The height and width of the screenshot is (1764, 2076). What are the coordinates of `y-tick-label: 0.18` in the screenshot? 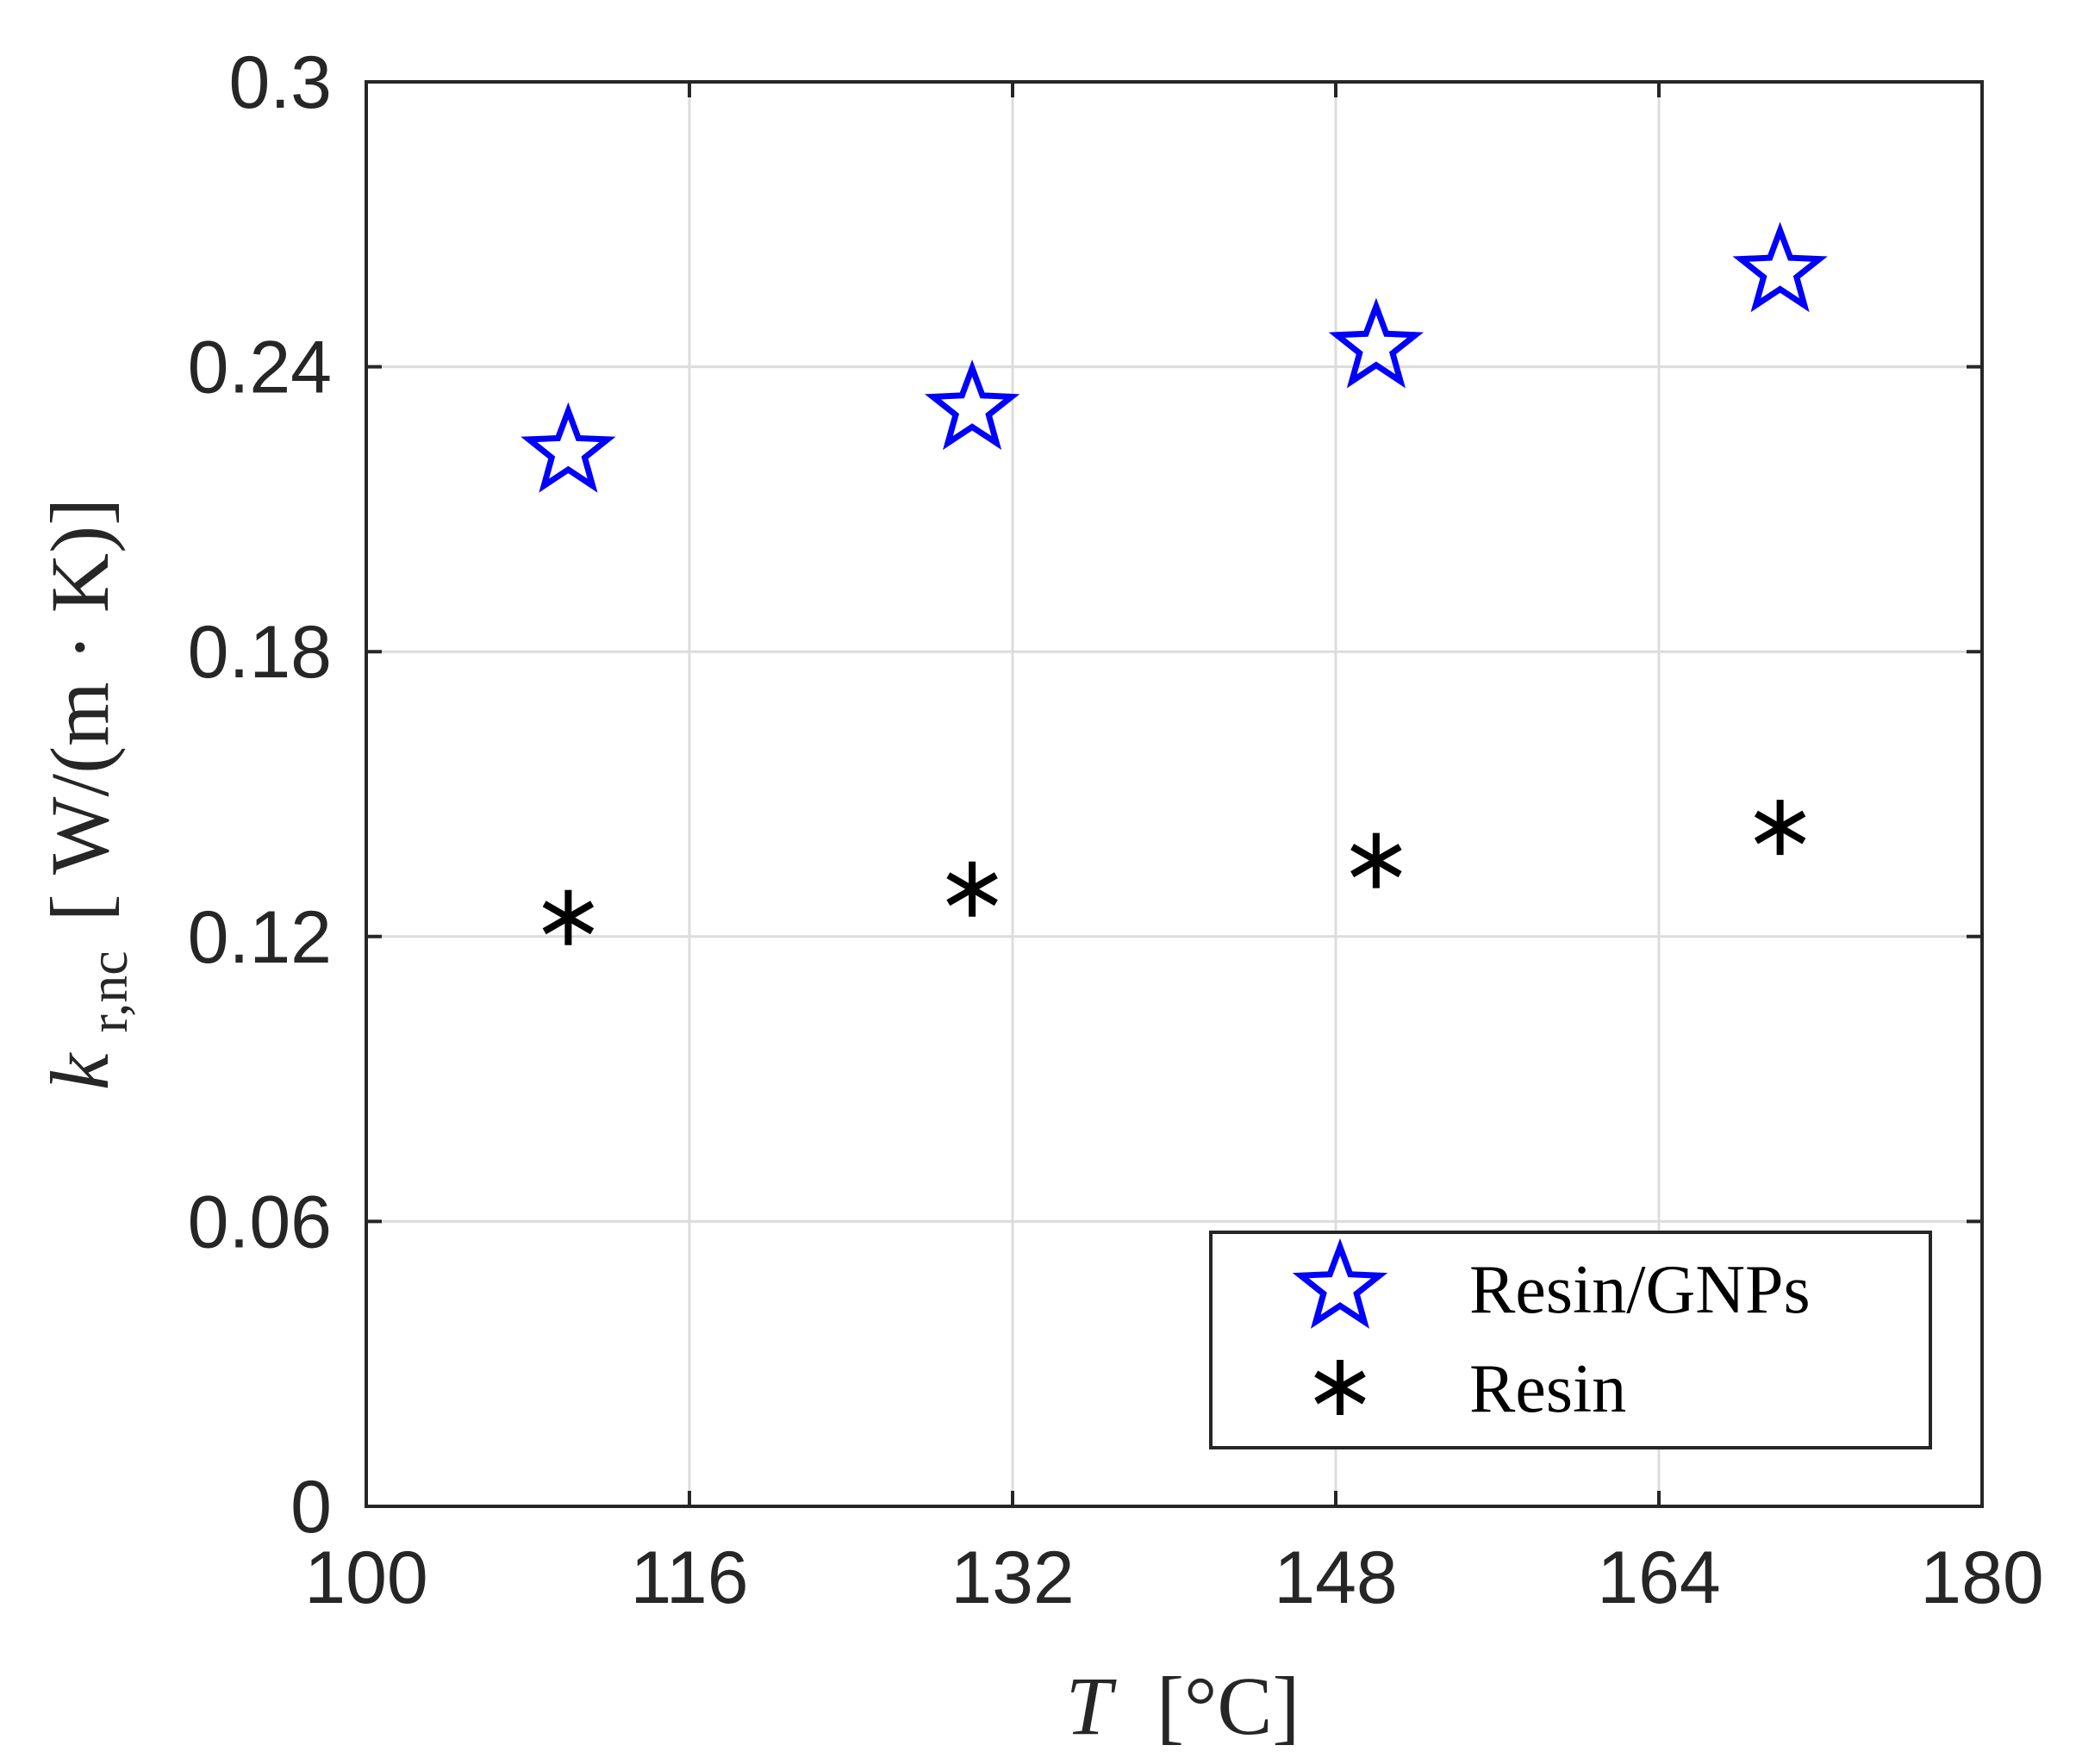 It's located at (260, 652).